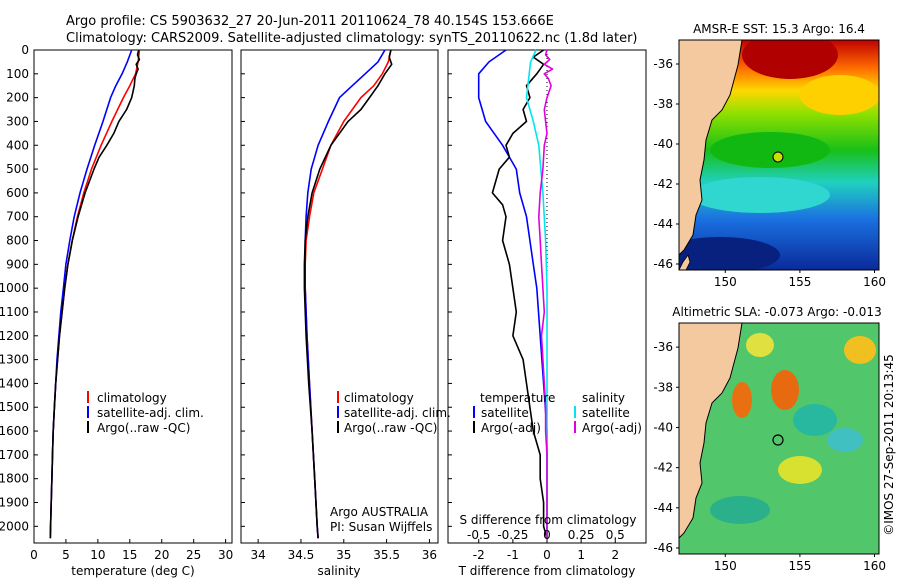  Describe the element at coordinates (663, 264) in the screenshot. I see `lat-tick-label: -46` at that location.